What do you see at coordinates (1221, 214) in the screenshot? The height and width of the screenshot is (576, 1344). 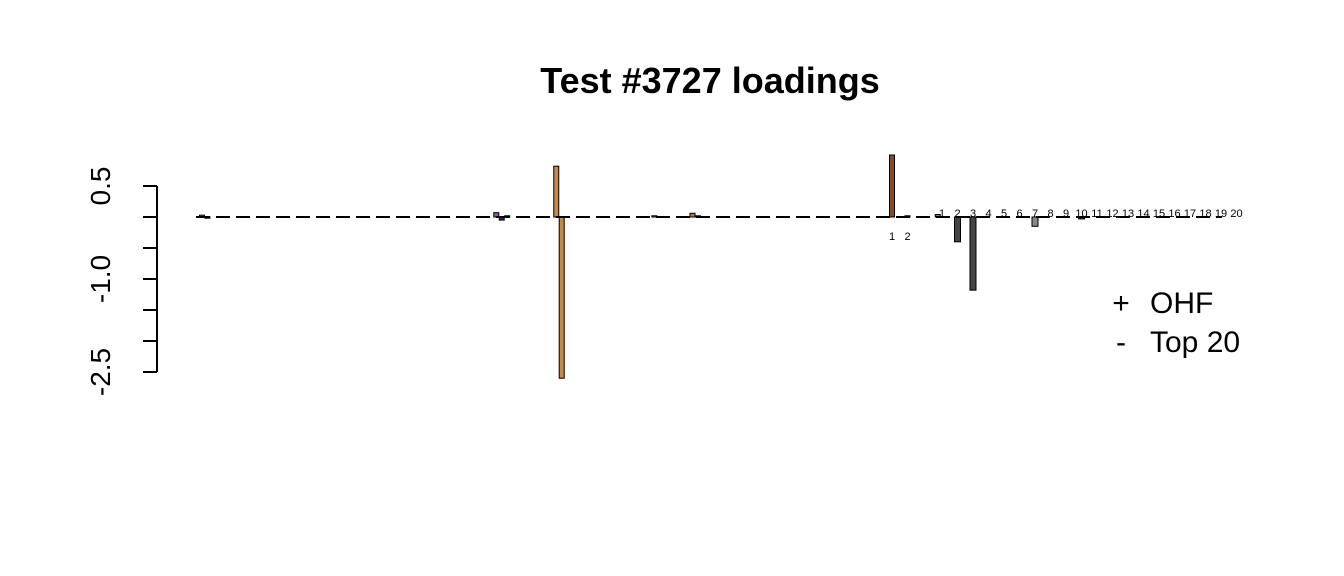 I see `bar-label: 19` at bounding box center [1221, 214].